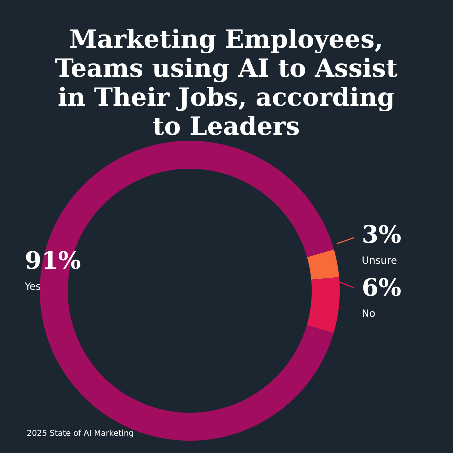 The height and width of the screenshot is (453, 453). I want to click on text: 2025 State of AI Marketing, so click(80, 433).